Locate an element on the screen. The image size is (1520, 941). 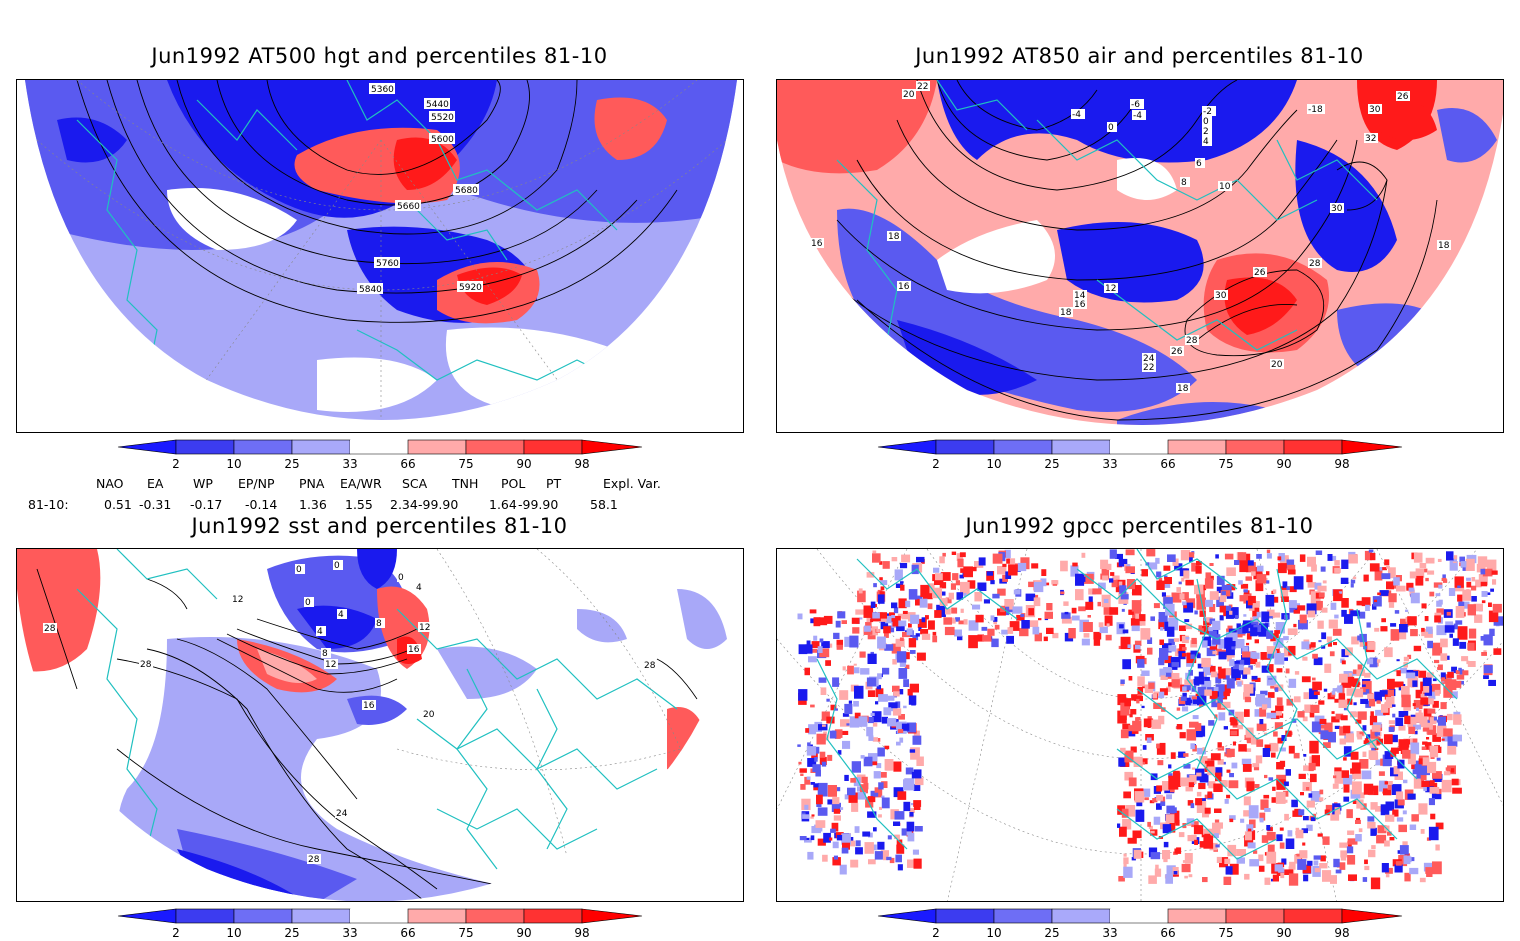
index-value: -0.31 is located at coordinates (155, 504).